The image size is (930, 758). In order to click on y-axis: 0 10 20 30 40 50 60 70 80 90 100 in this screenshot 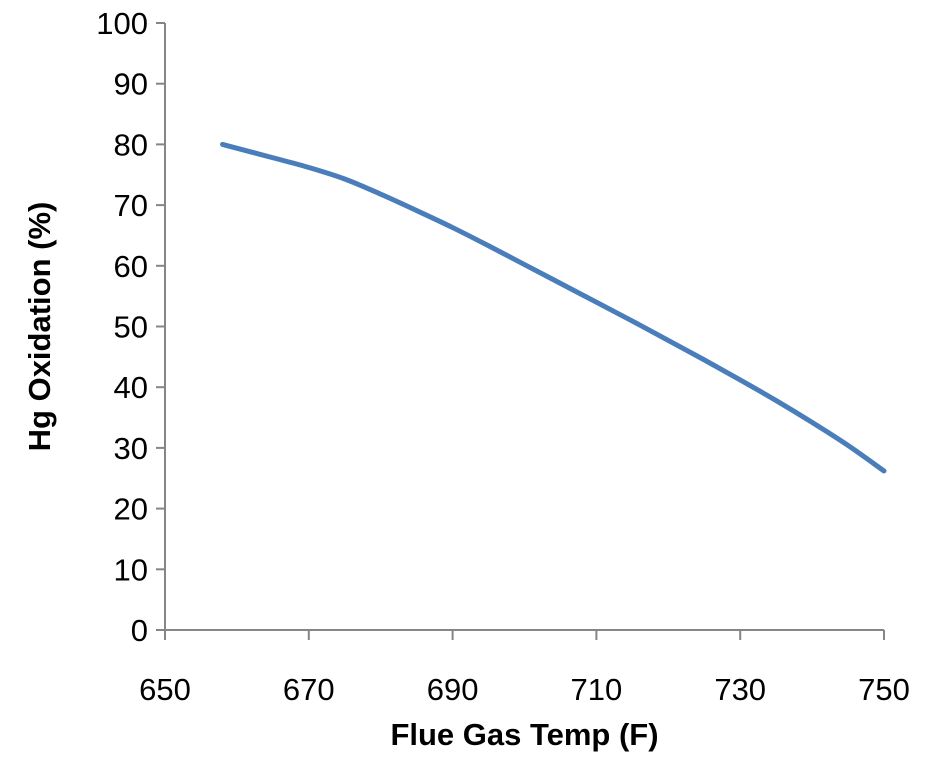, I will do `click(131, 327)`.